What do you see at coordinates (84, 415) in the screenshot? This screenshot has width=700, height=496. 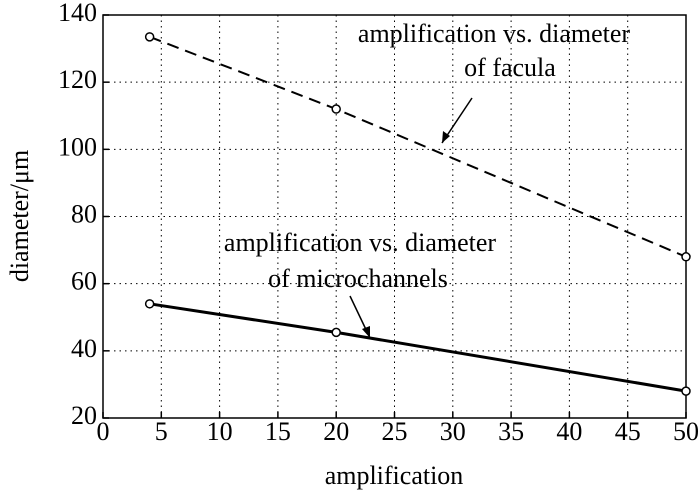 I see `y-tick-label: 20` at bounding box center [84, 415].